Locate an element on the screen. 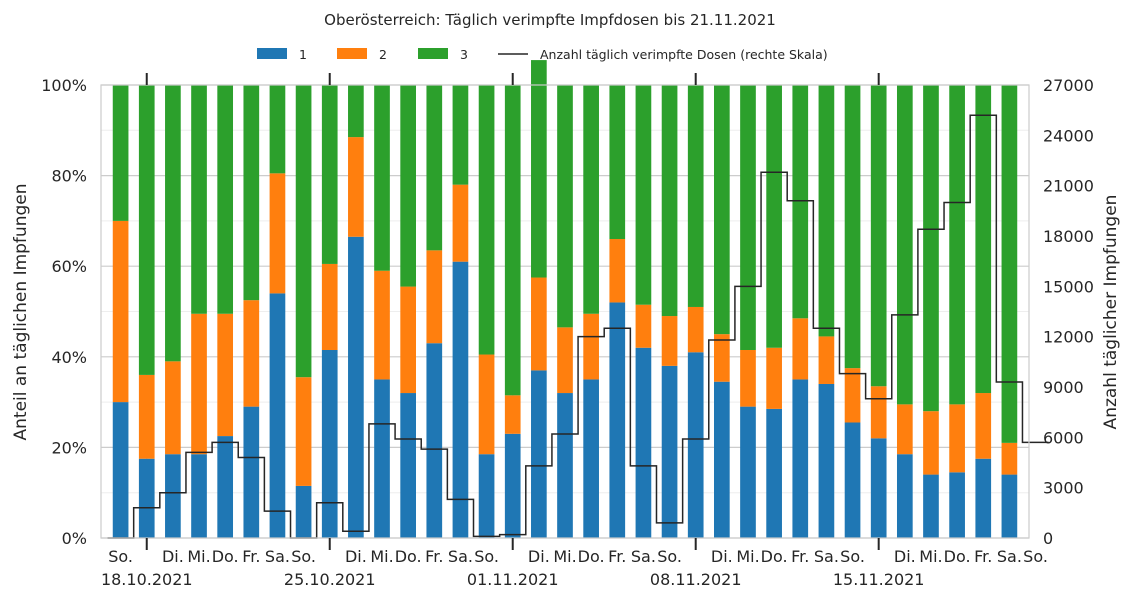  legend-label-series-2: 2 is located at coordinates (383, 54).